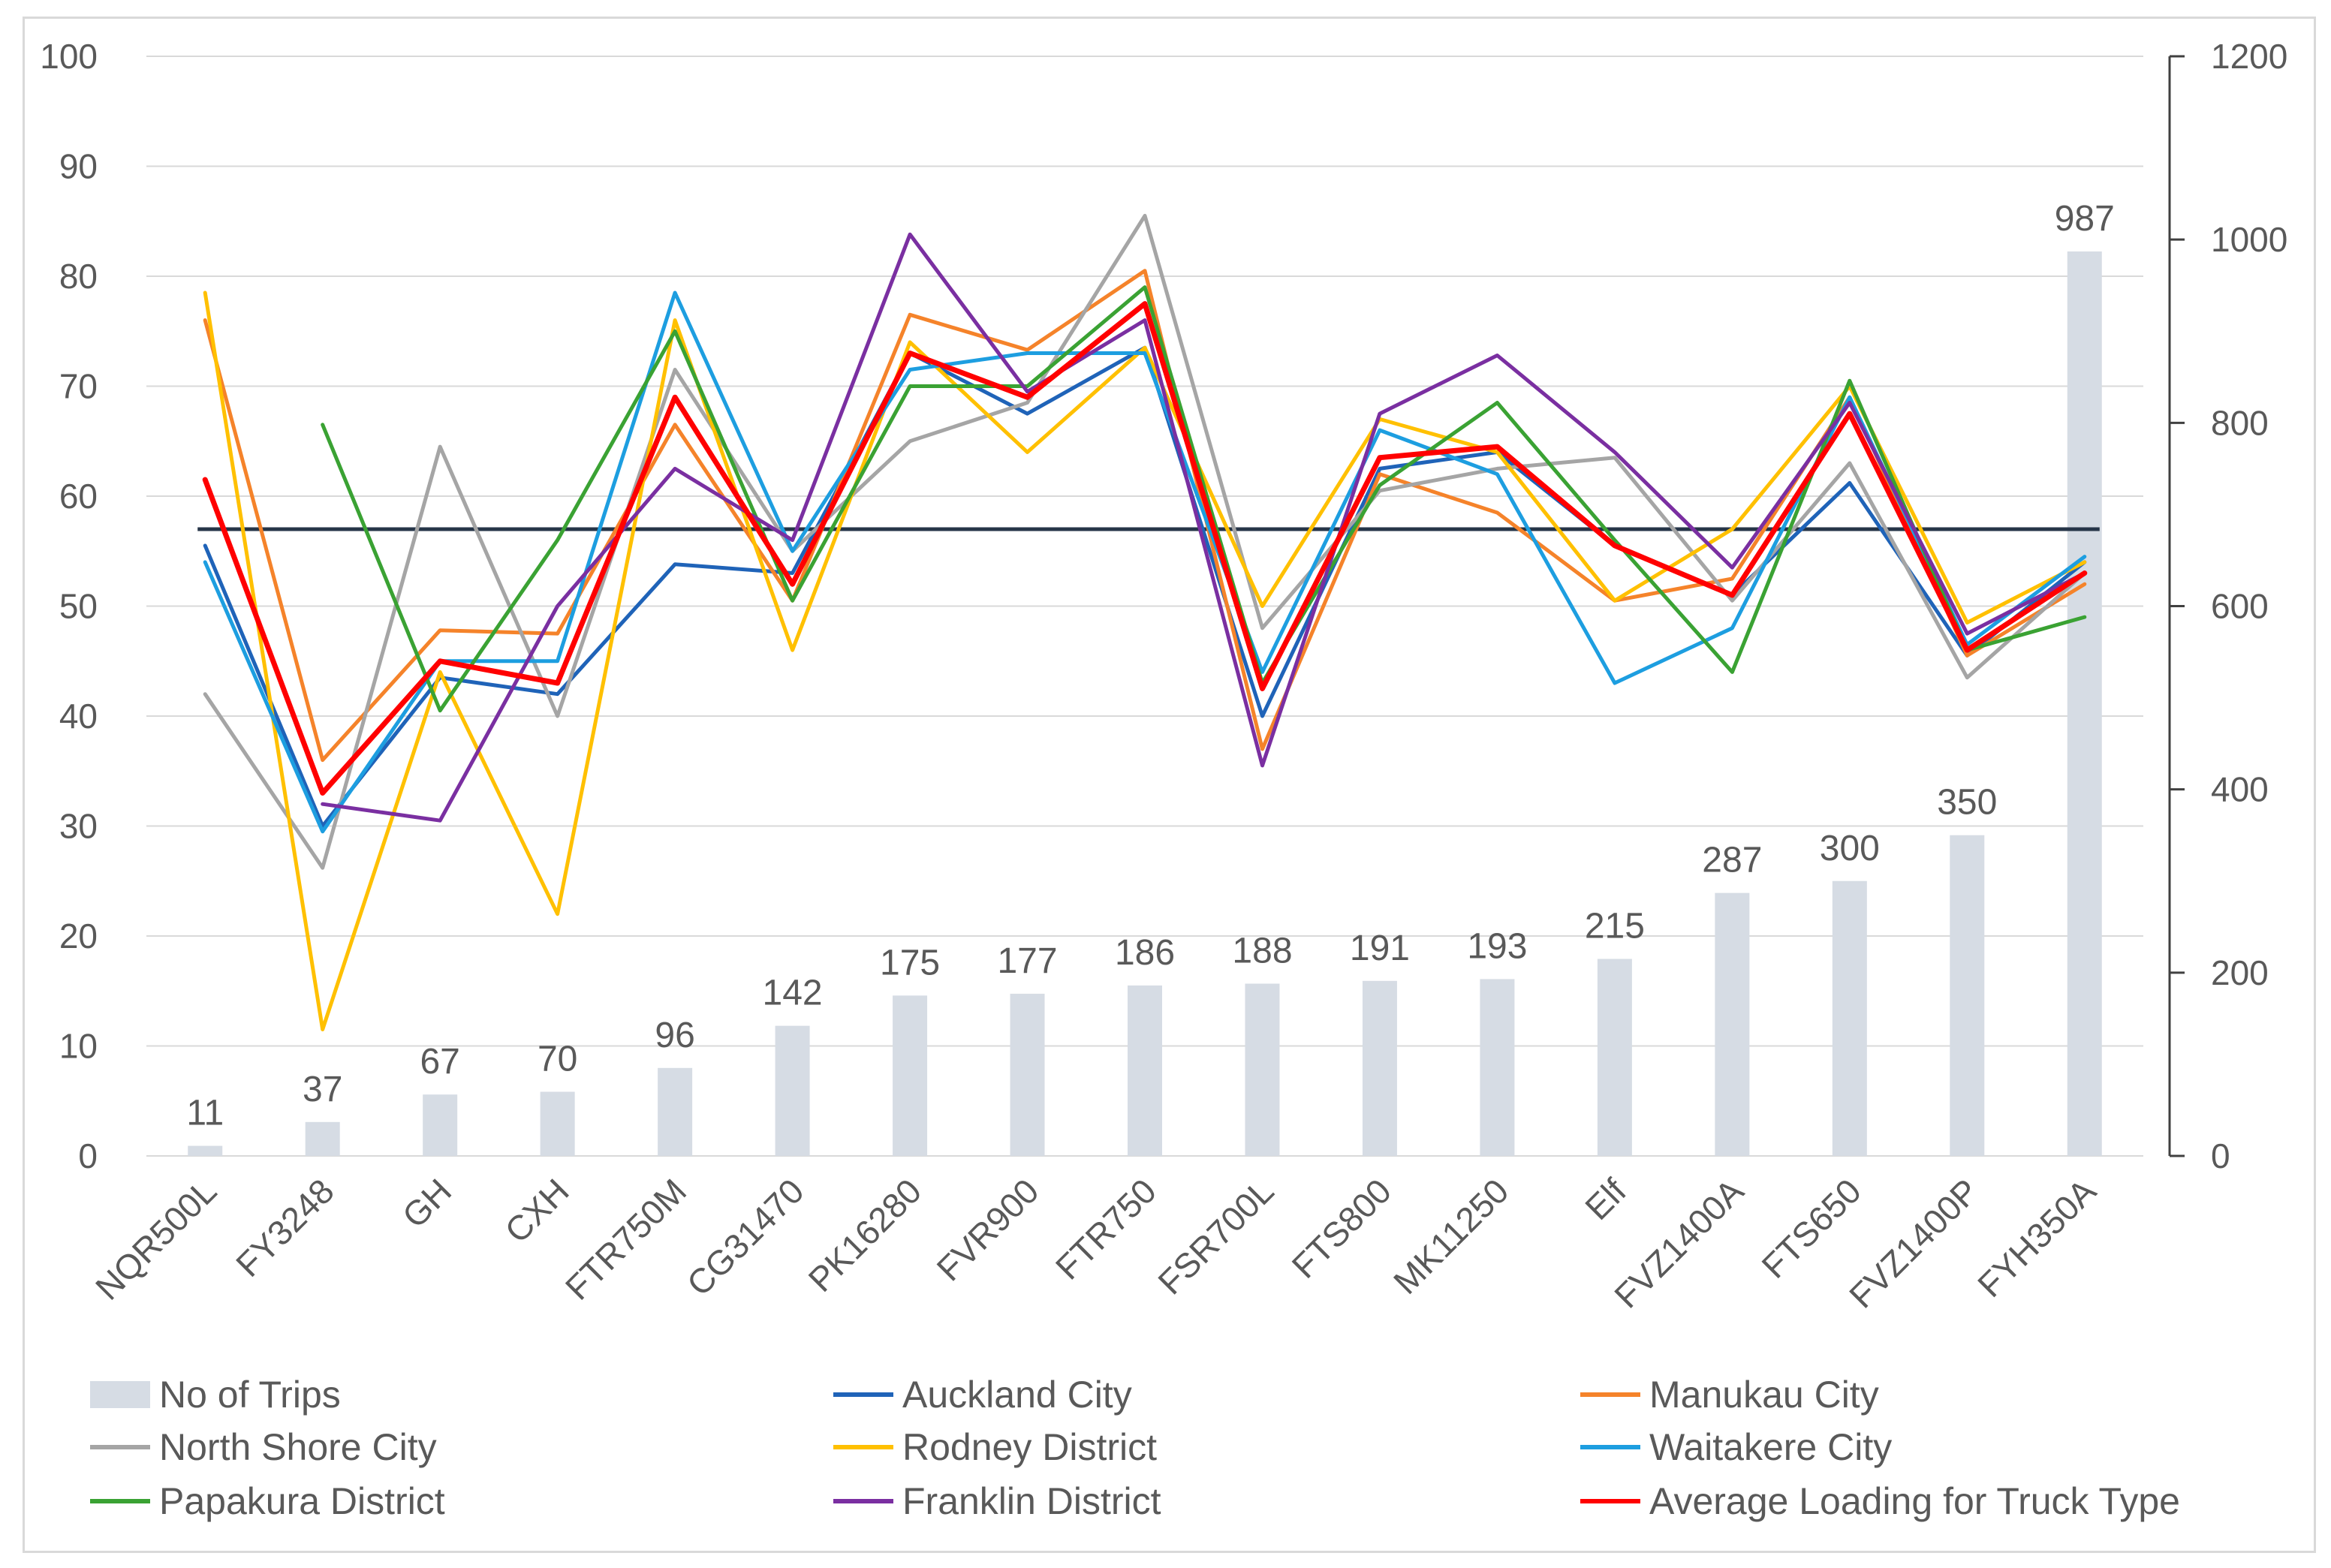 This screenshot has width=2331, height=1568. Describe the element at coordinates (2240, 972) in the screenshot. I see `right-tick-label: 200` at that location.